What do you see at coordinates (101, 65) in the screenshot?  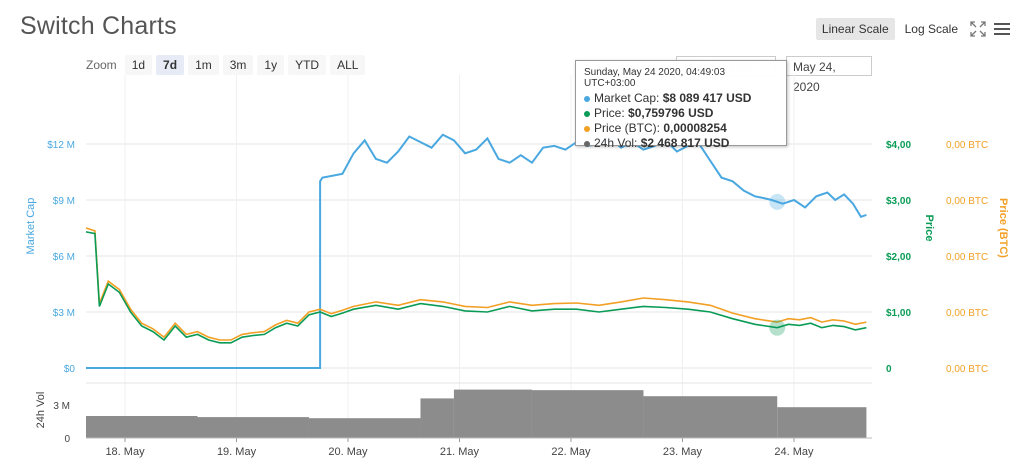 I see `zoom-label: Zoom` at bounding box center [101, 65].